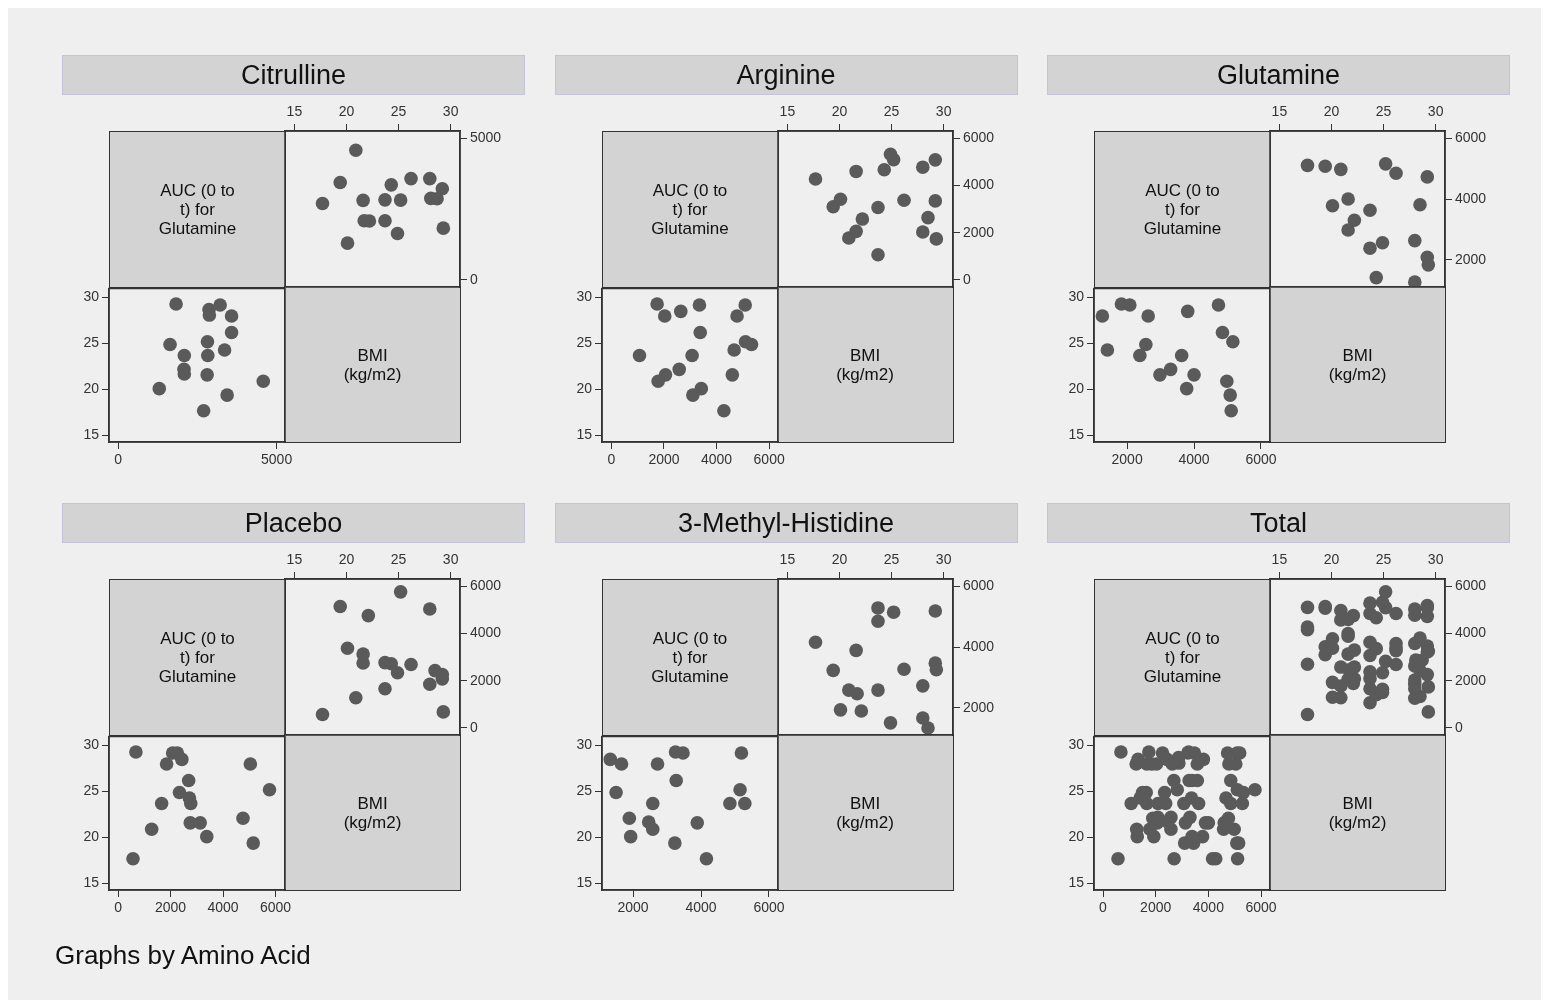  I want to click on y-tick-label: 25, so click(583, 342).